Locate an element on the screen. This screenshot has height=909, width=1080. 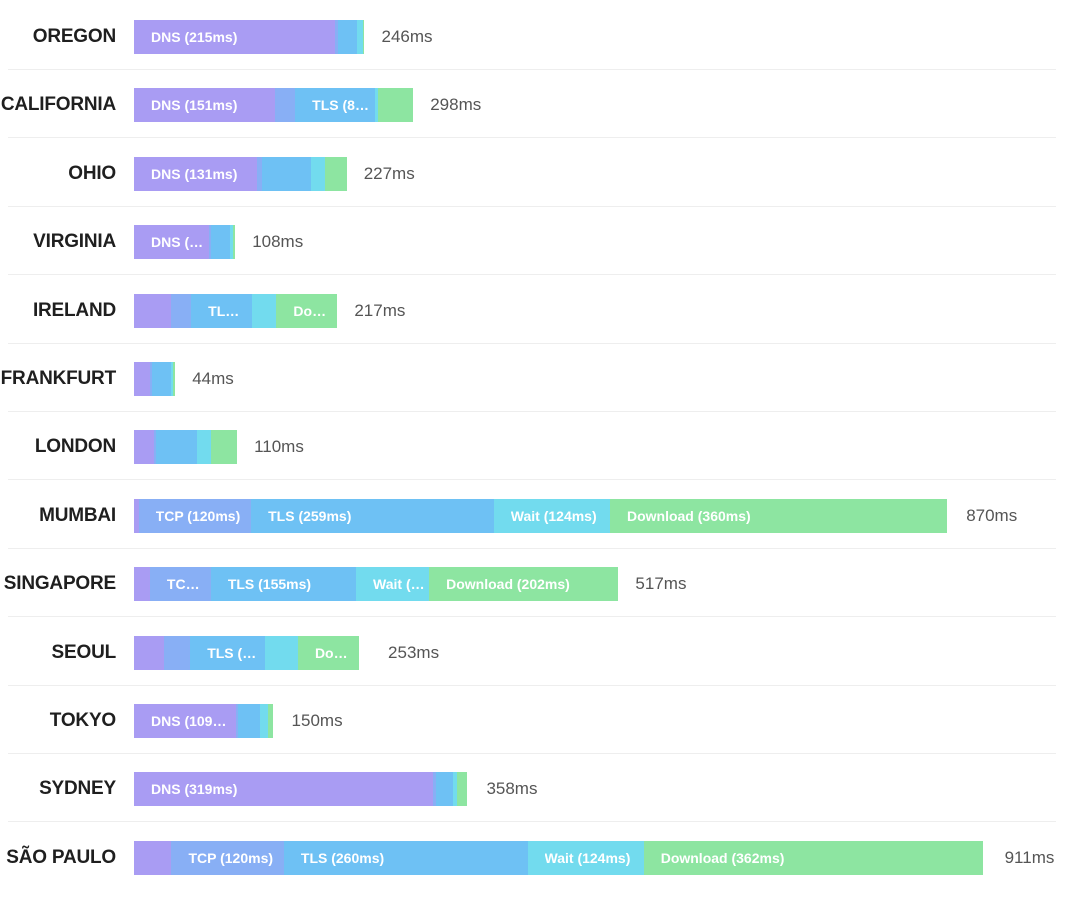
bar-segment-download: Download (360ms) is located at coordinates (778, 515).